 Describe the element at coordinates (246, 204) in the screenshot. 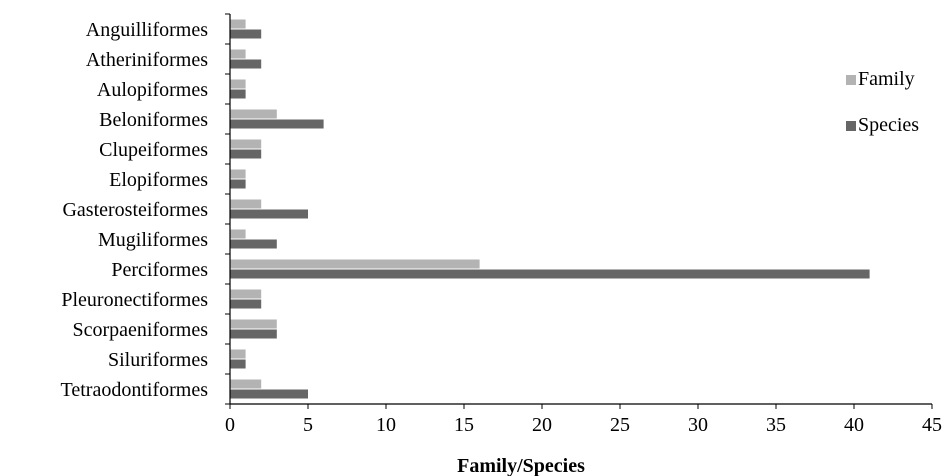

I see `bar-family-gasterosteiformes` at that location.